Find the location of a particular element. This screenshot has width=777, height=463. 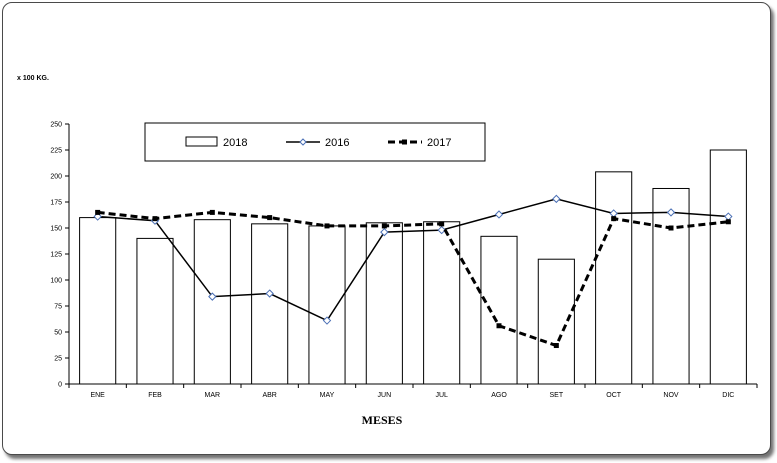

x-tick-label: NOV is located at coordinates (671, 395).